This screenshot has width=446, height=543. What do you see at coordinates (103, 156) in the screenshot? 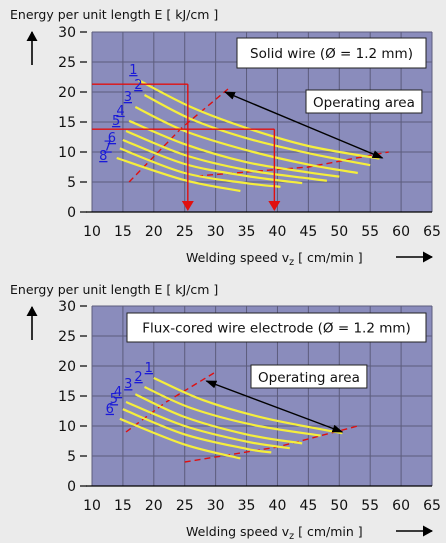
I see `curve-label-8: 8` at bounding box center [103, 156].